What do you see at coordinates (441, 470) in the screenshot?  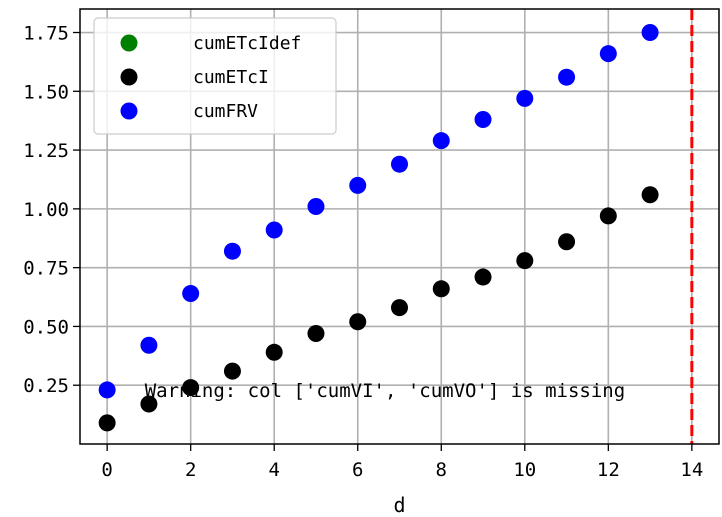 I see `x-tick-label: 8` at bounding box center [441, 470].